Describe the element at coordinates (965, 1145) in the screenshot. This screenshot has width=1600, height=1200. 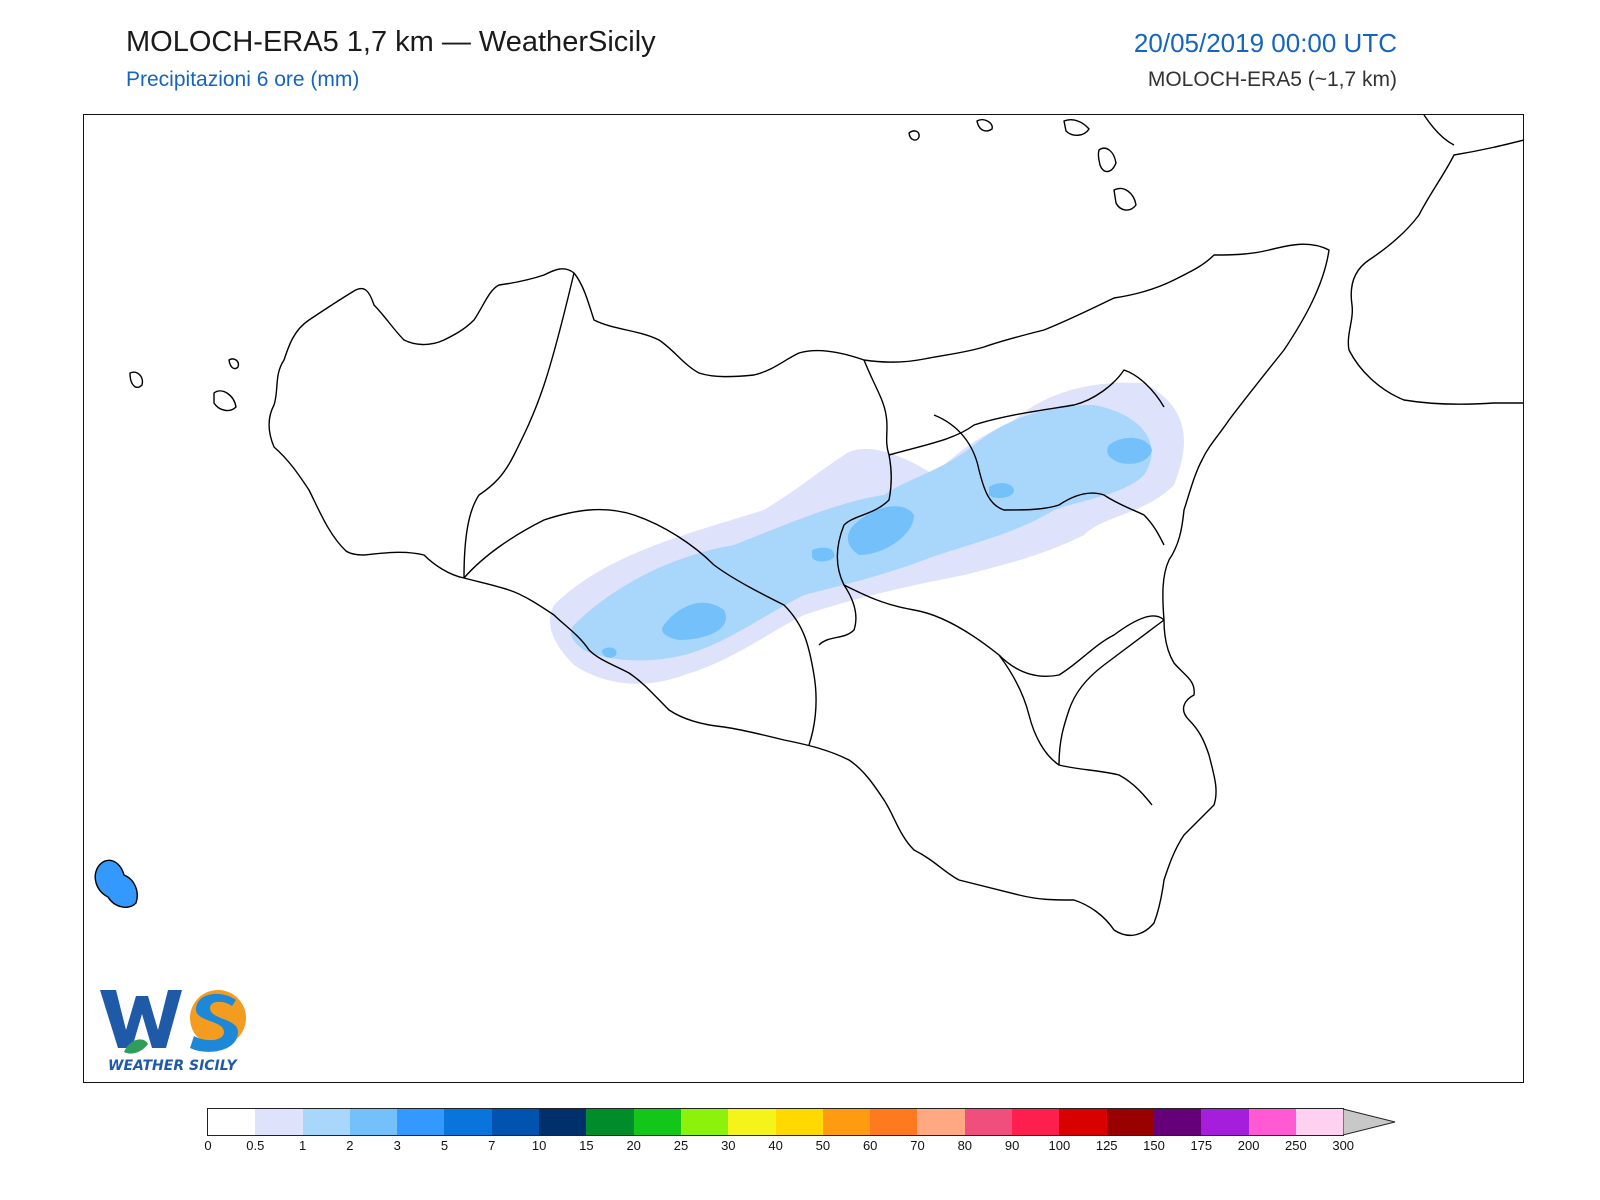
I see `legend-tick-label: 80` at that location.